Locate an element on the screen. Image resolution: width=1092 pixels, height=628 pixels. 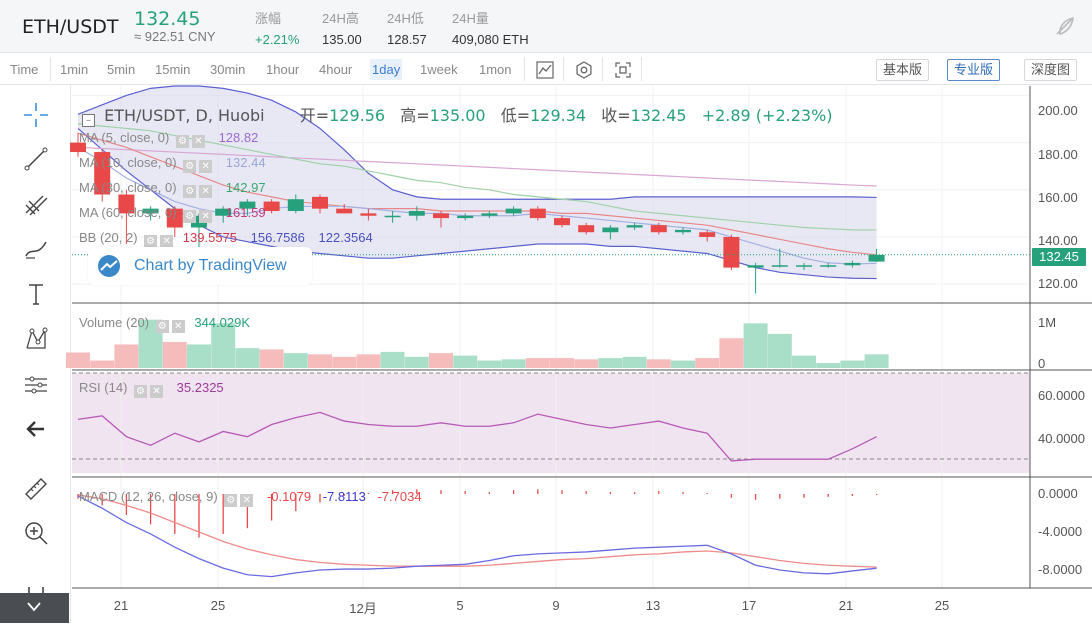
divider is located at coordinates (524, 69).